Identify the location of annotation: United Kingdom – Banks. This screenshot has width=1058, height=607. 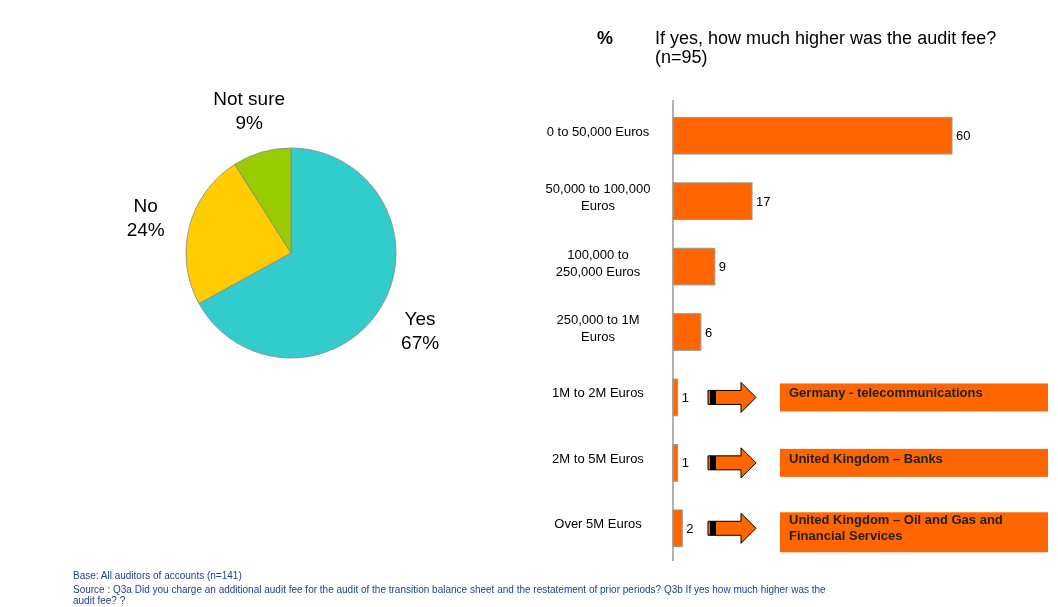
(866, 458).